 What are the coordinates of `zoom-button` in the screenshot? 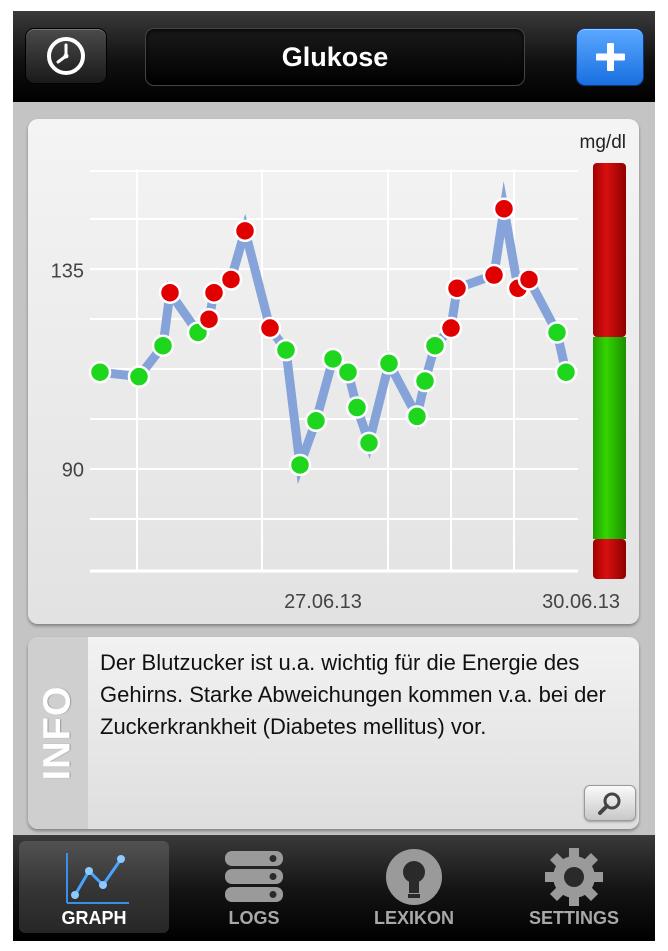 It's located at (610, 803).